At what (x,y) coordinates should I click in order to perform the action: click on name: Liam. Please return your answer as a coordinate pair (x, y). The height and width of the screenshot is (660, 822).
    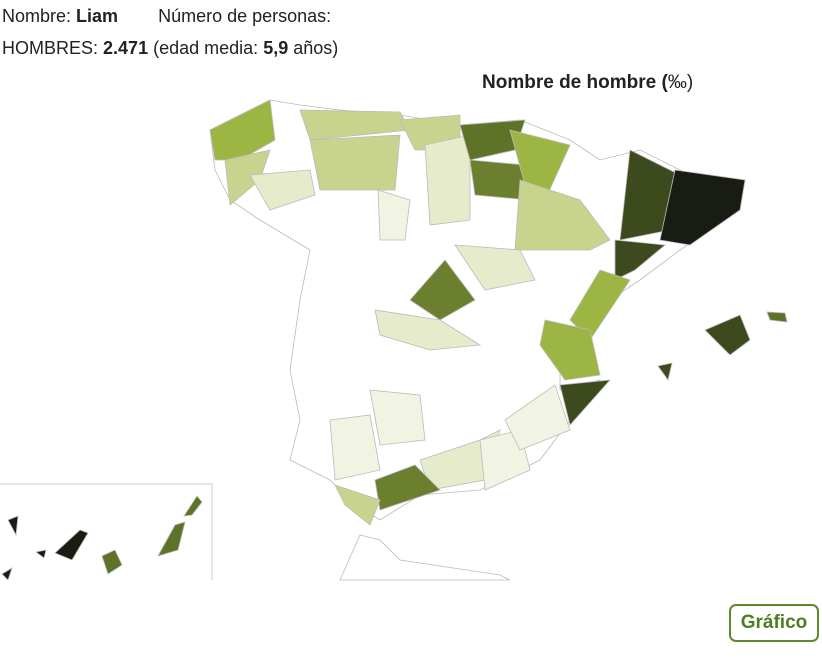
    Looking at the image, I should click on (97, 16).